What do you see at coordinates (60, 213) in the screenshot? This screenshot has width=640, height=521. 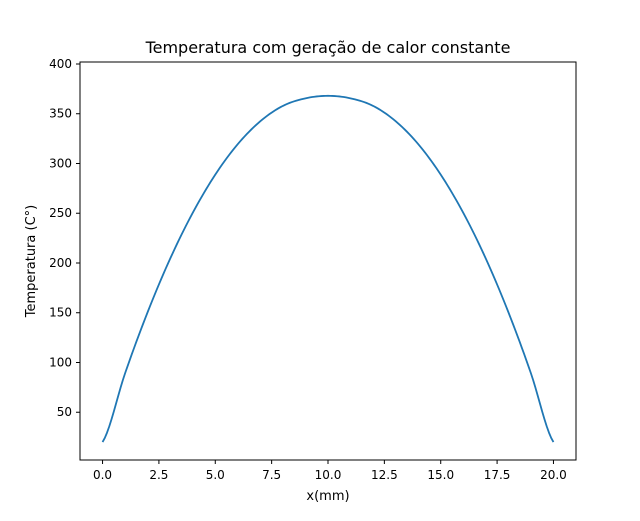 I see `y-tick-label: 250` at bounding box center [60, 213].